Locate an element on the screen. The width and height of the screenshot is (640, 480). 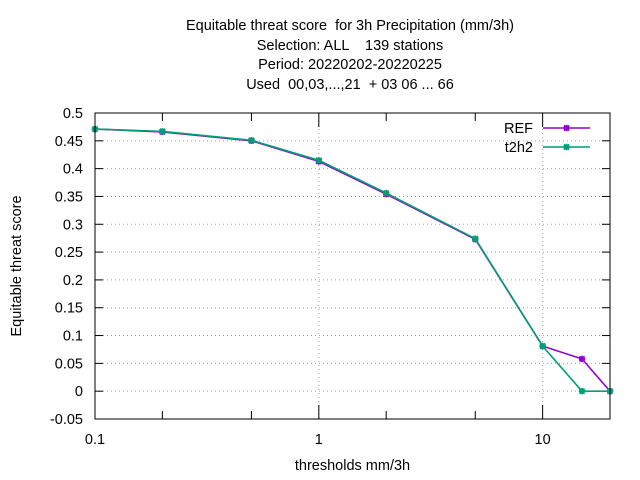
y-tick-label: 0.45 is located at coordinates (69, 142).